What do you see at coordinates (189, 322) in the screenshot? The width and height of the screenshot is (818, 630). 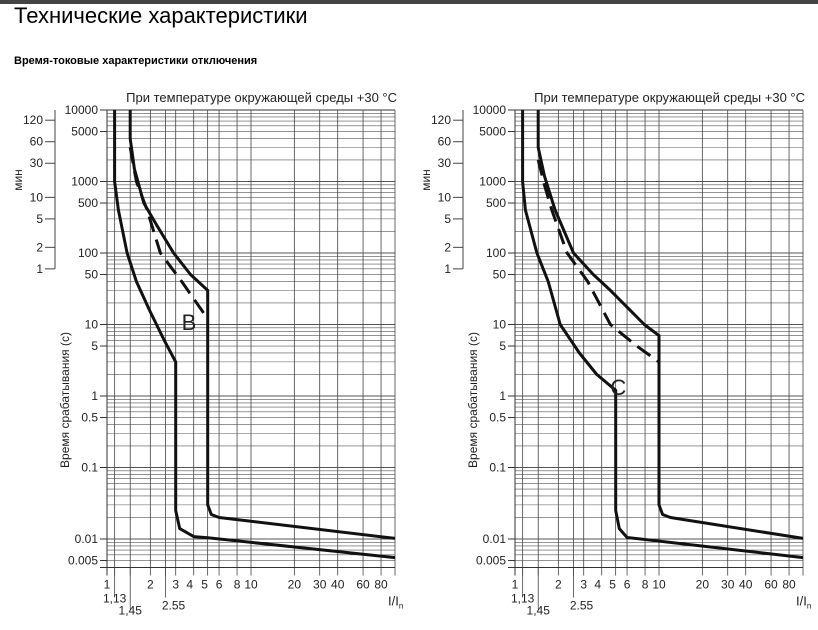 I see `curve-type-label: B` at bounding box center [189, 322].